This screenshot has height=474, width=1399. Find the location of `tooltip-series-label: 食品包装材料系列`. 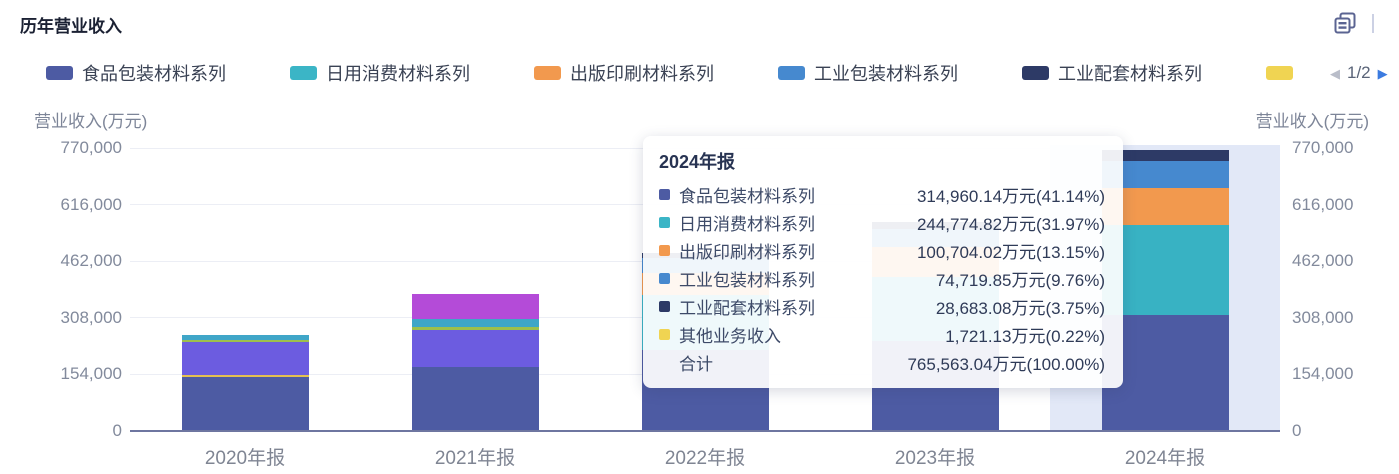

tooltip-series-label: 食品包装材料系列 is located at coordinates (747, 196).